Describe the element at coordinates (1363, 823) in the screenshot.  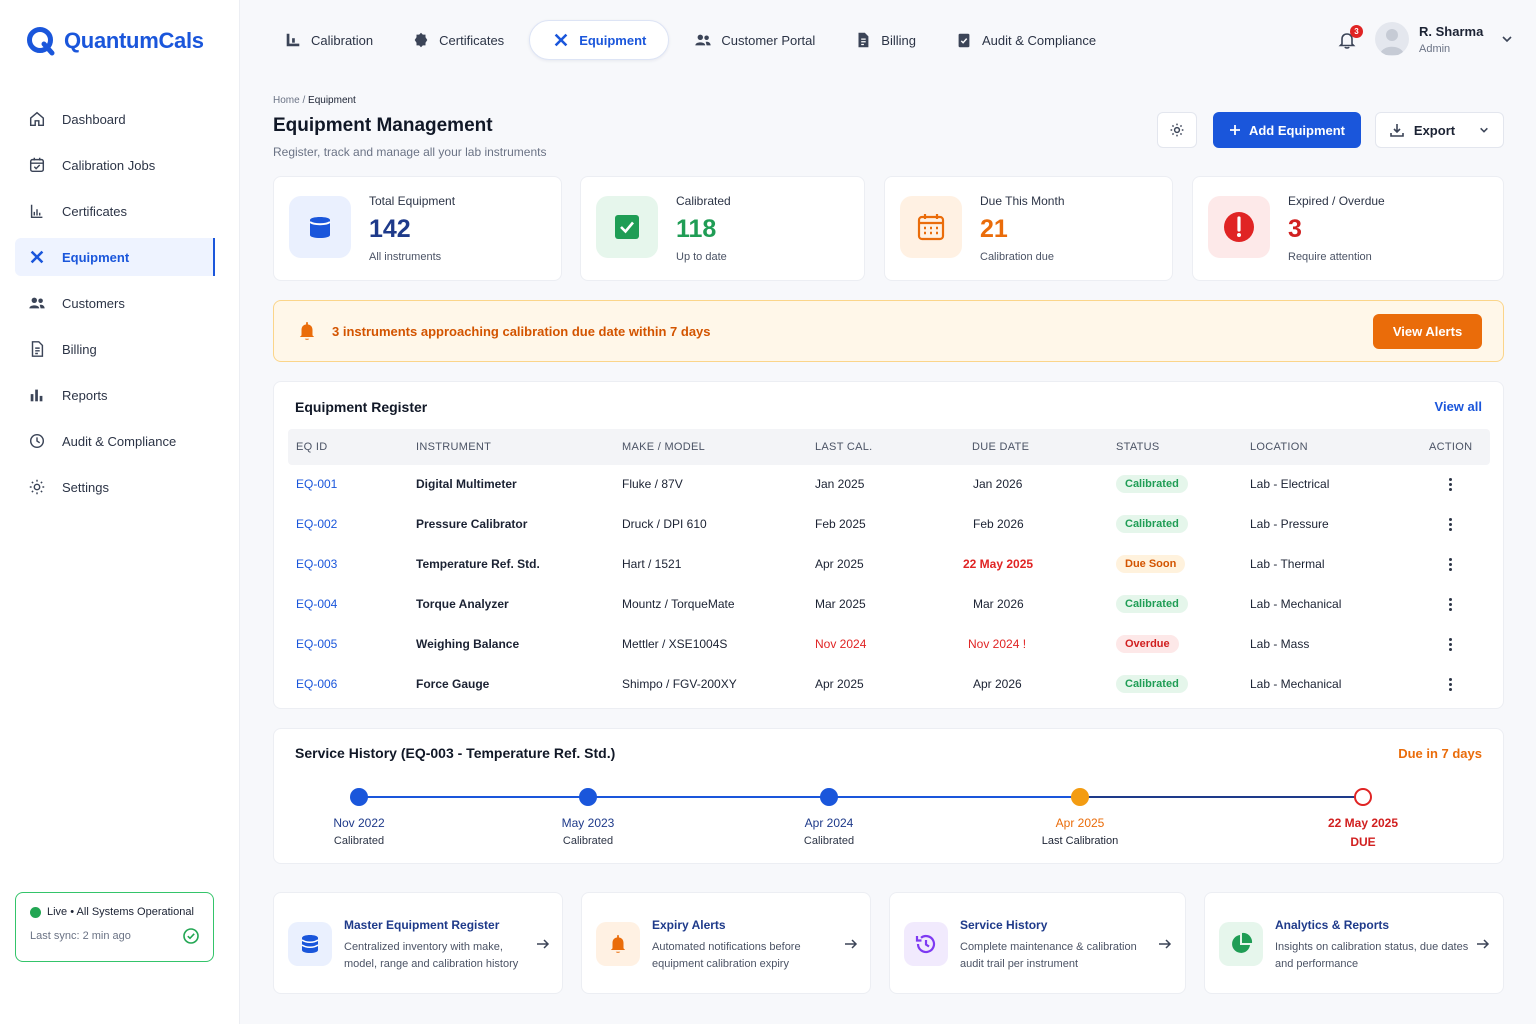
I see `timeline-date: 22 May 2025` at that location.